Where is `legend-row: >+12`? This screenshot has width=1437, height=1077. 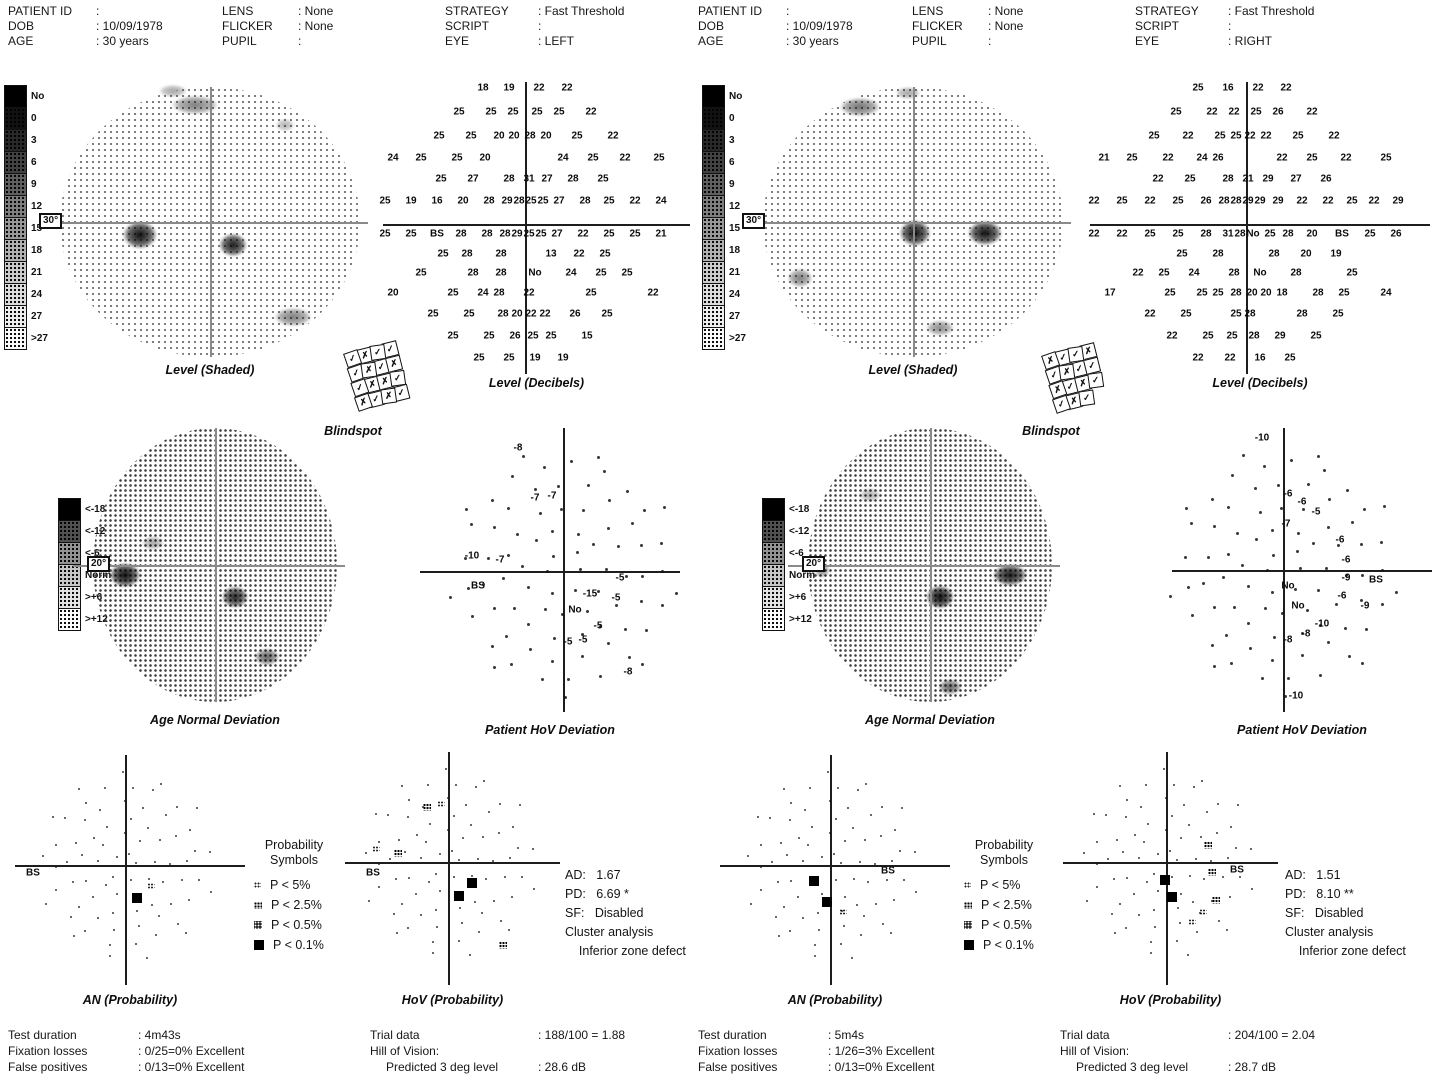 legend-row: >+12 is located at coordinates (788, 619).